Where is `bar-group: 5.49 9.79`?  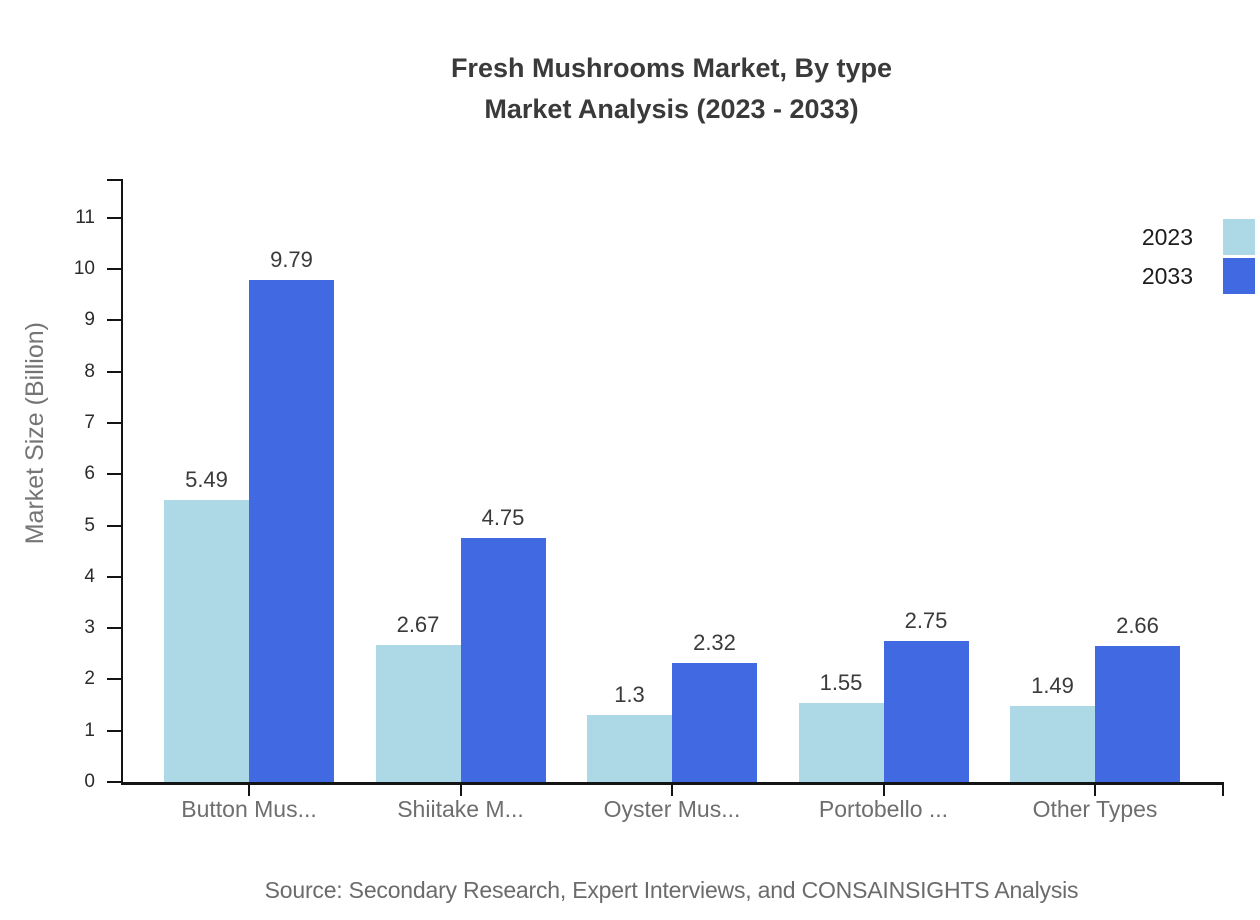 bar-group: 5.49 9.79 is located at coordinates (249, 481).